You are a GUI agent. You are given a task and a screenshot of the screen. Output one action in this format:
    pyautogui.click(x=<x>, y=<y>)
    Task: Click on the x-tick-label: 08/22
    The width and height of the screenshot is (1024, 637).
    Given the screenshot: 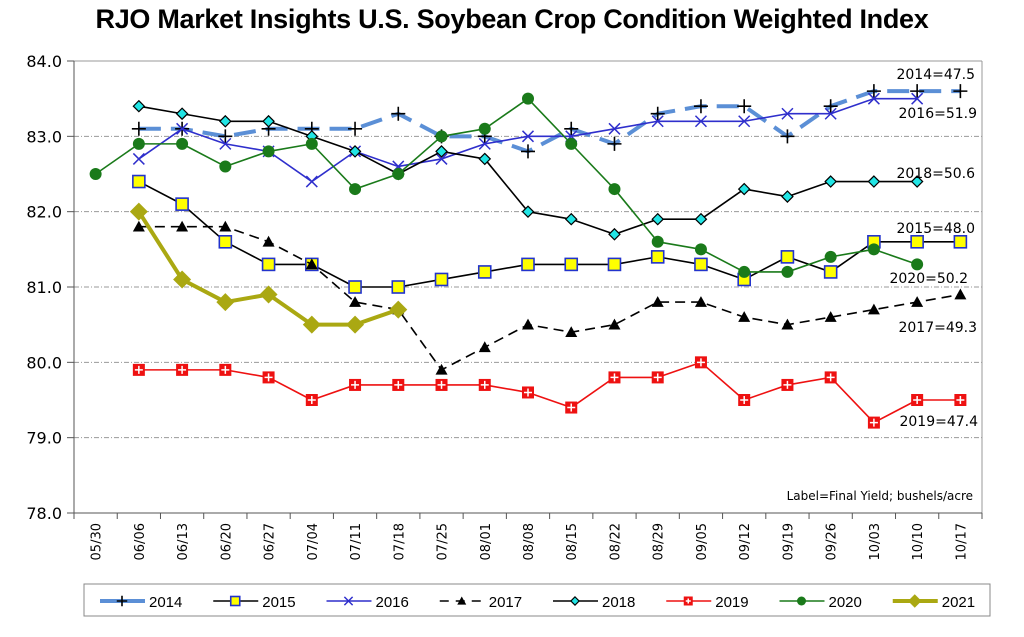 What is the action you would take?
    pyautogui.click(x=615, y=541)
    